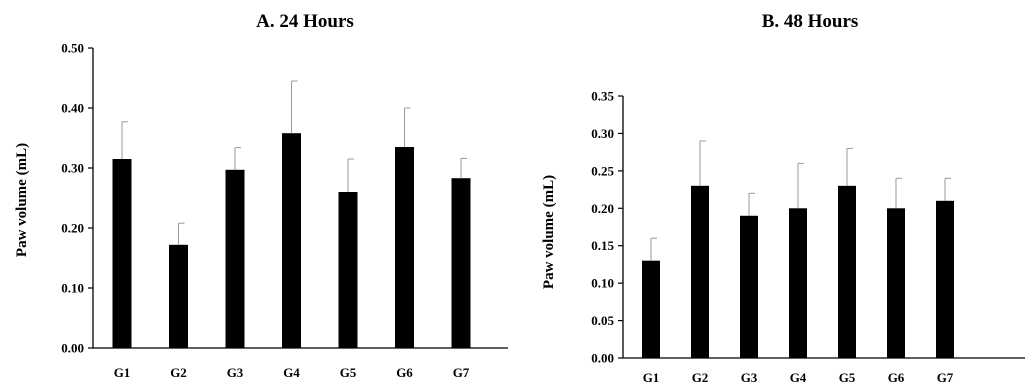  Describe the element at coordinates (602, 170) in the screenshot. I see `y-tick-label: 0.25` at that location.